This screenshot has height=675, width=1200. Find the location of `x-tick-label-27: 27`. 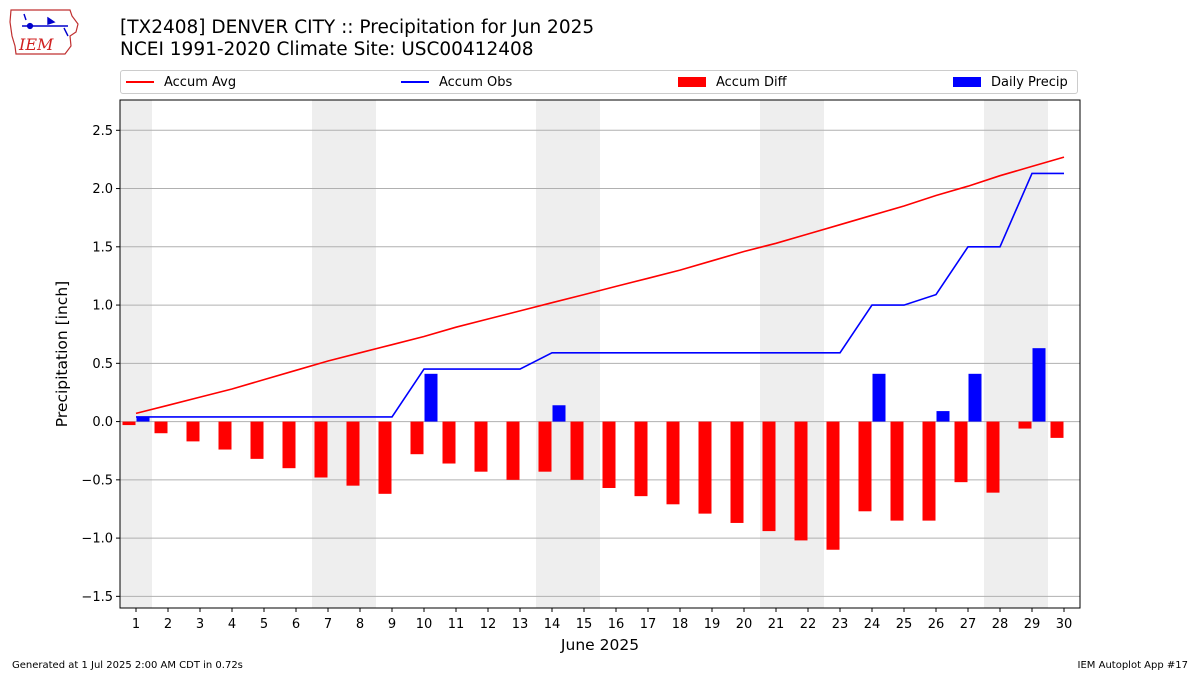

x-tick-label-27: 27 is located at coordinates (968, 624).